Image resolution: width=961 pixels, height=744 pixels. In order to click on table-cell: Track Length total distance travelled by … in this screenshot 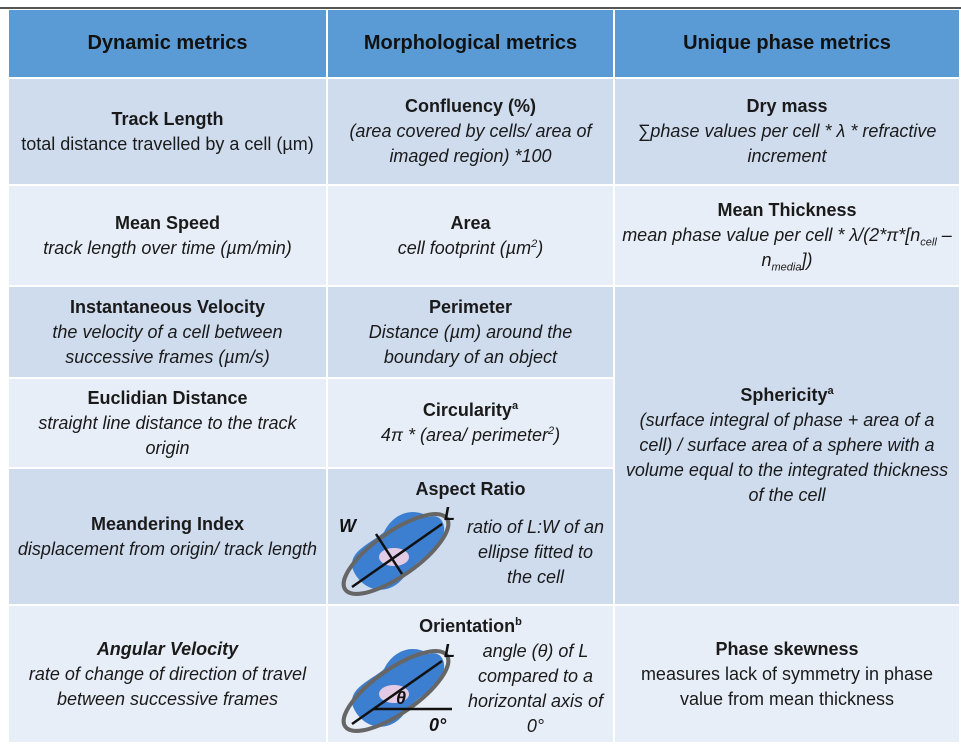, I will do `click(167, 131)`.